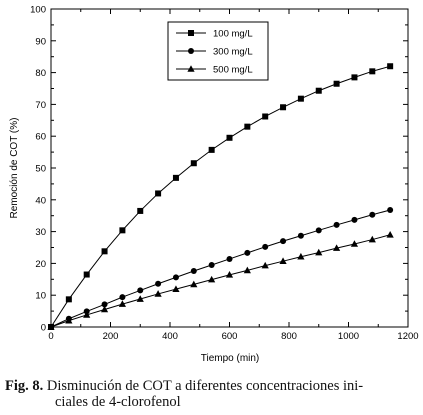  What do you see at coordinates (43, 328) in the screenshot?
I see `y-tick-label: 0` at bounding box center [43, 328].